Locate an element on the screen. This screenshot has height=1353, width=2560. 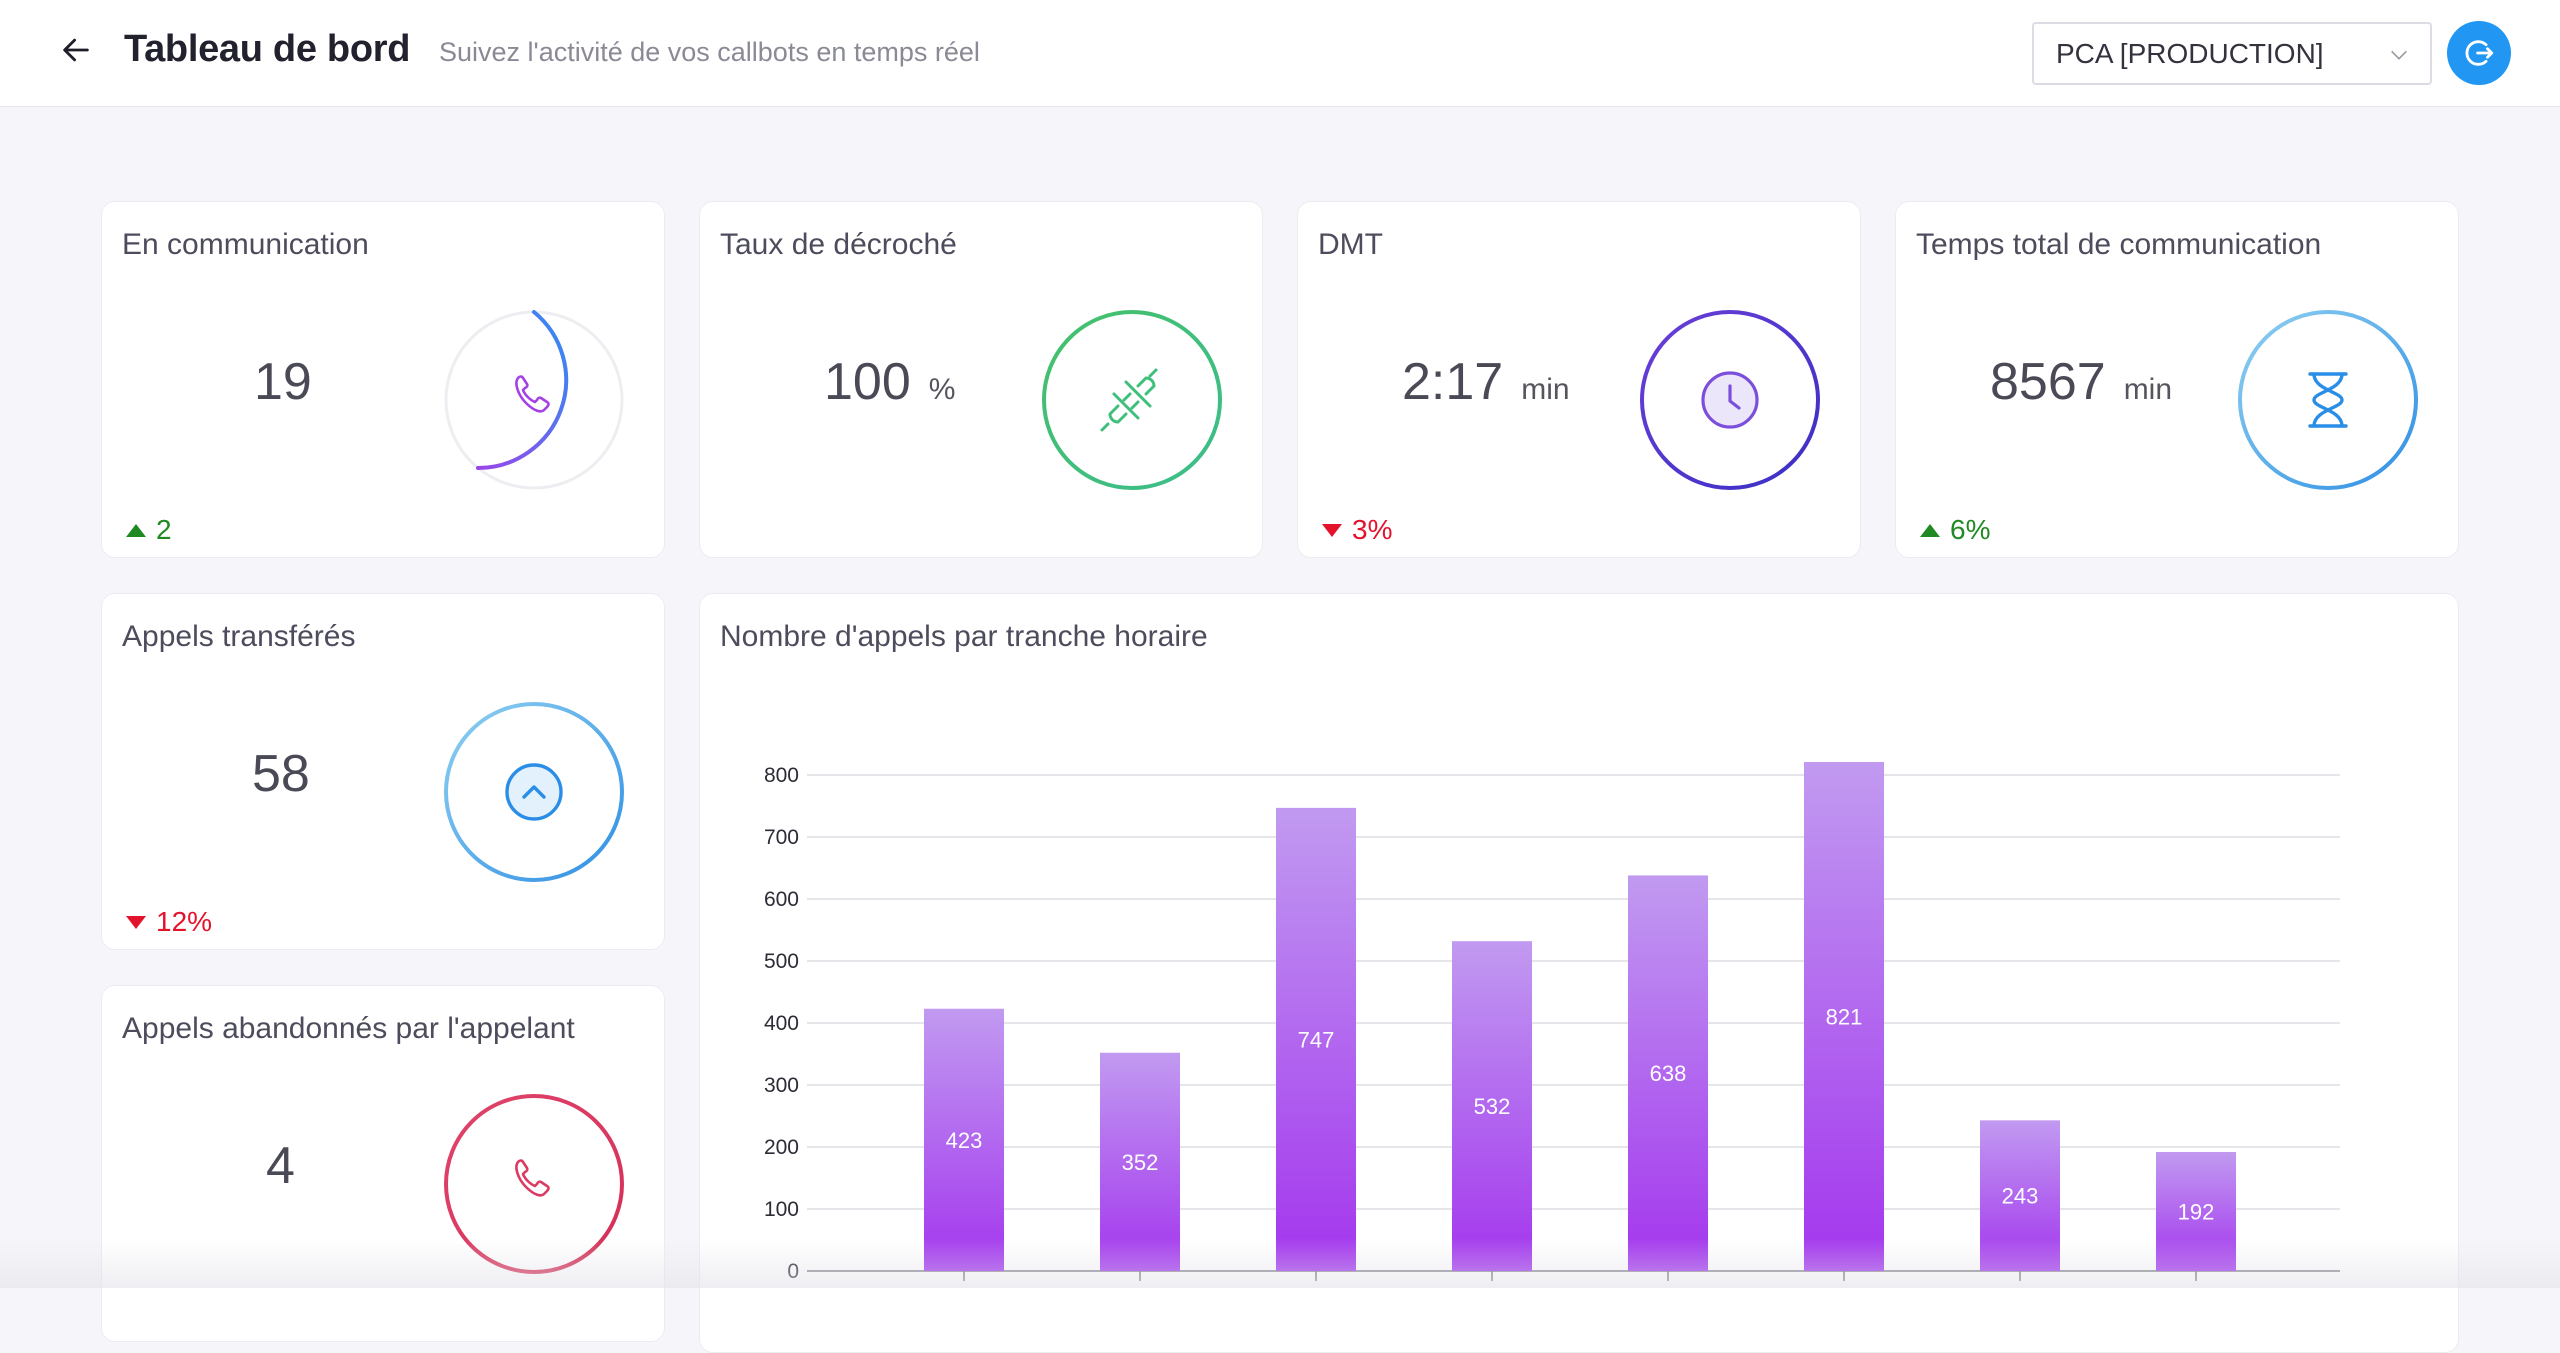
kpi-card-taux-de-decroche: Taux de décroché 100 % is located at coordinates (981, 379).